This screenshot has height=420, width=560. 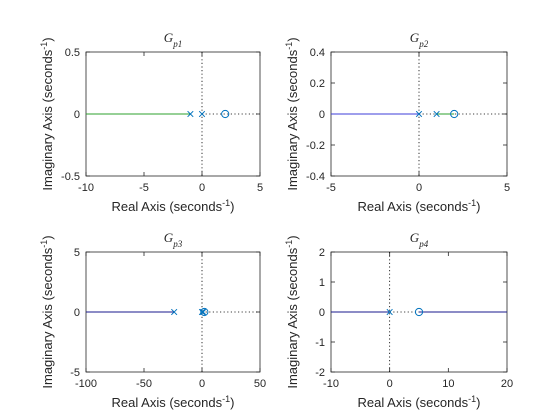 What do you see at coordinates (86, 384) in the screenshot?
I see `x-tick-label: -100` at bounding box center [86, 384].